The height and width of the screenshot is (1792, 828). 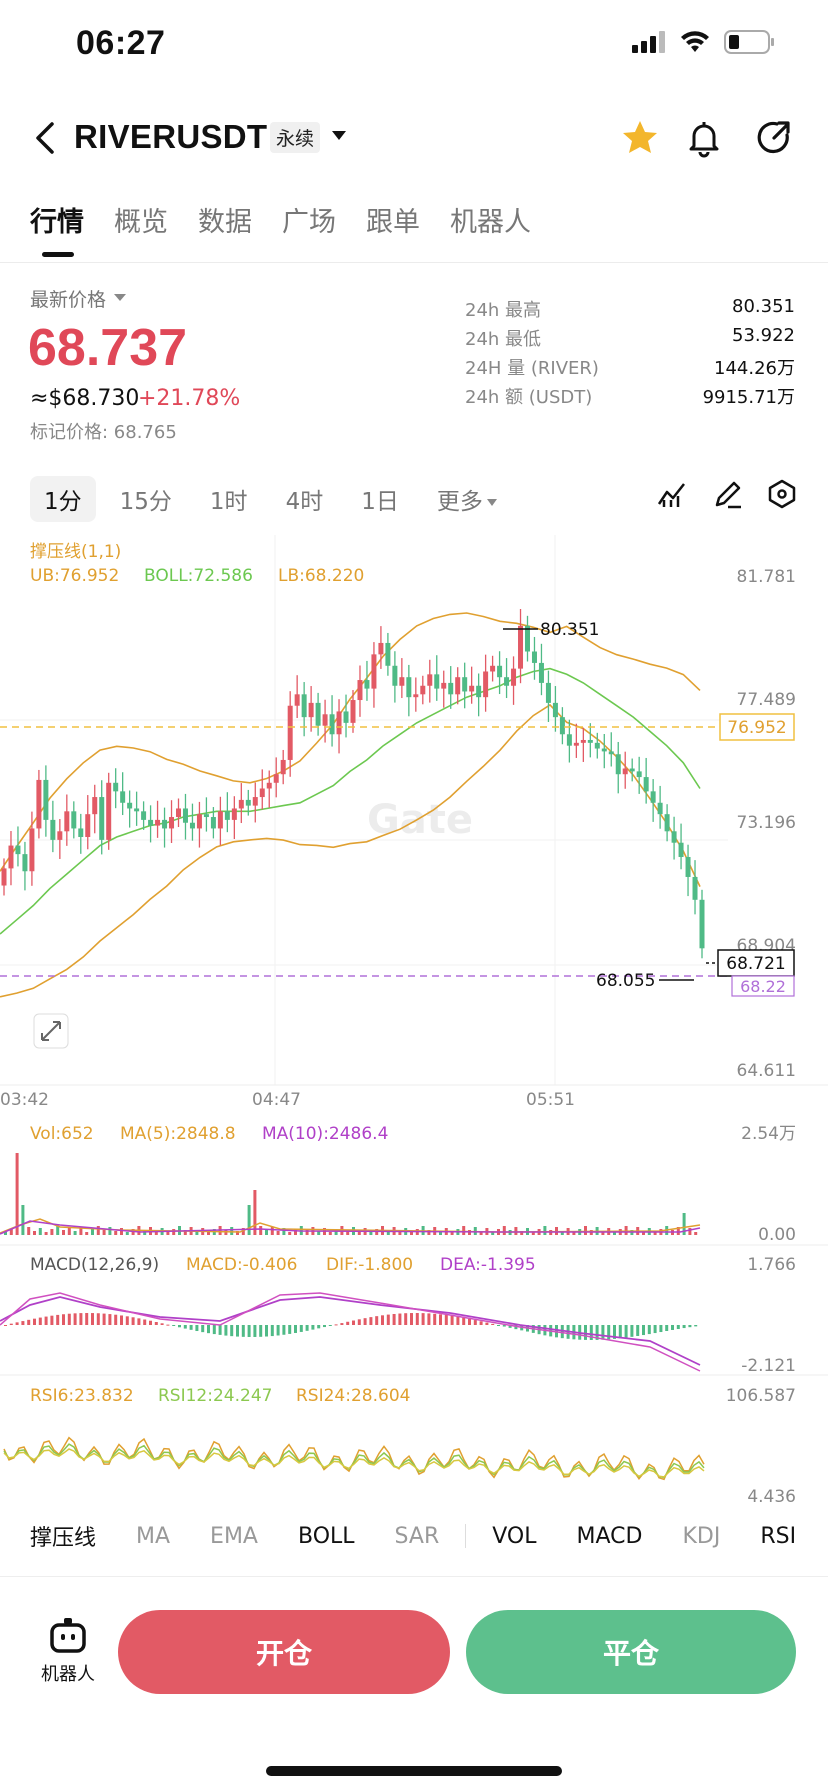 What do you see at coordinates (630, 367) in the screenshot?
I see `stat-volume: 24H 量 (RIVER) 144.26万` at bounding box center [630, 367].